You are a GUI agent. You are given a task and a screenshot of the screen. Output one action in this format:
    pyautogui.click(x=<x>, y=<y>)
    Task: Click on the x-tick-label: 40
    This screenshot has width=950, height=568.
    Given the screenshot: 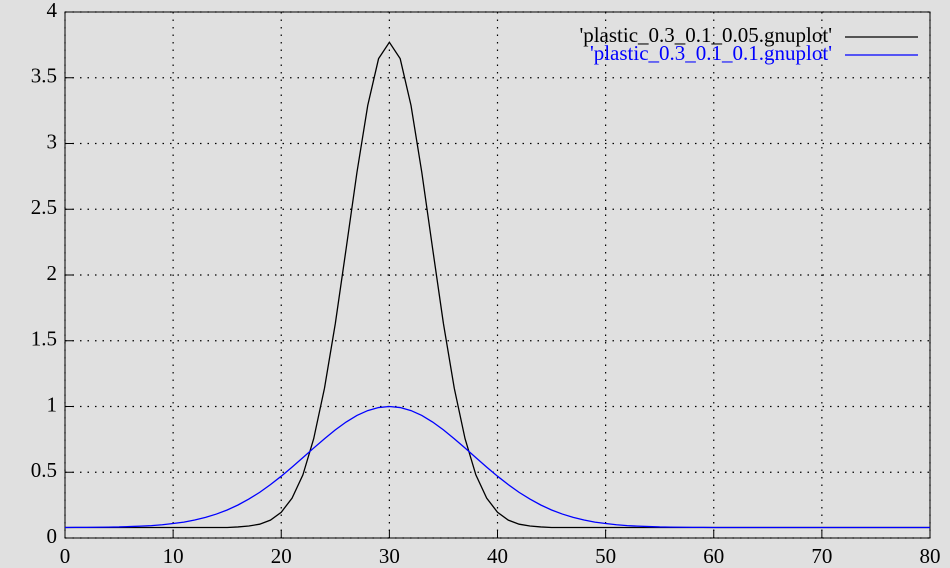 What is the action you would take?
    pyautogui.click(x=497, y=556)
    